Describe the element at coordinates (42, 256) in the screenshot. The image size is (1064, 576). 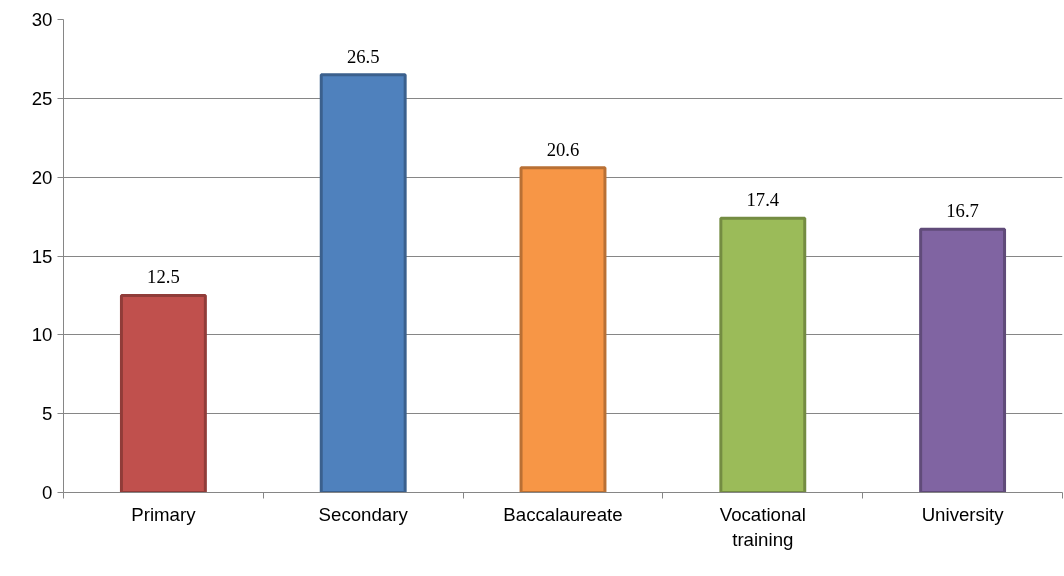
I see `y-tick-label: 15` at that location.